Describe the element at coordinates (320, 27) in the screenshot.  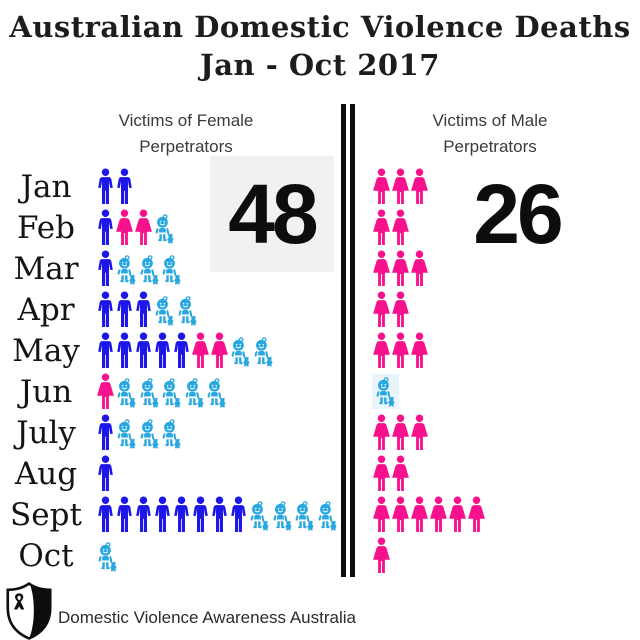
I see `page-title: Australian Domestic Violence Deaths` at that location.